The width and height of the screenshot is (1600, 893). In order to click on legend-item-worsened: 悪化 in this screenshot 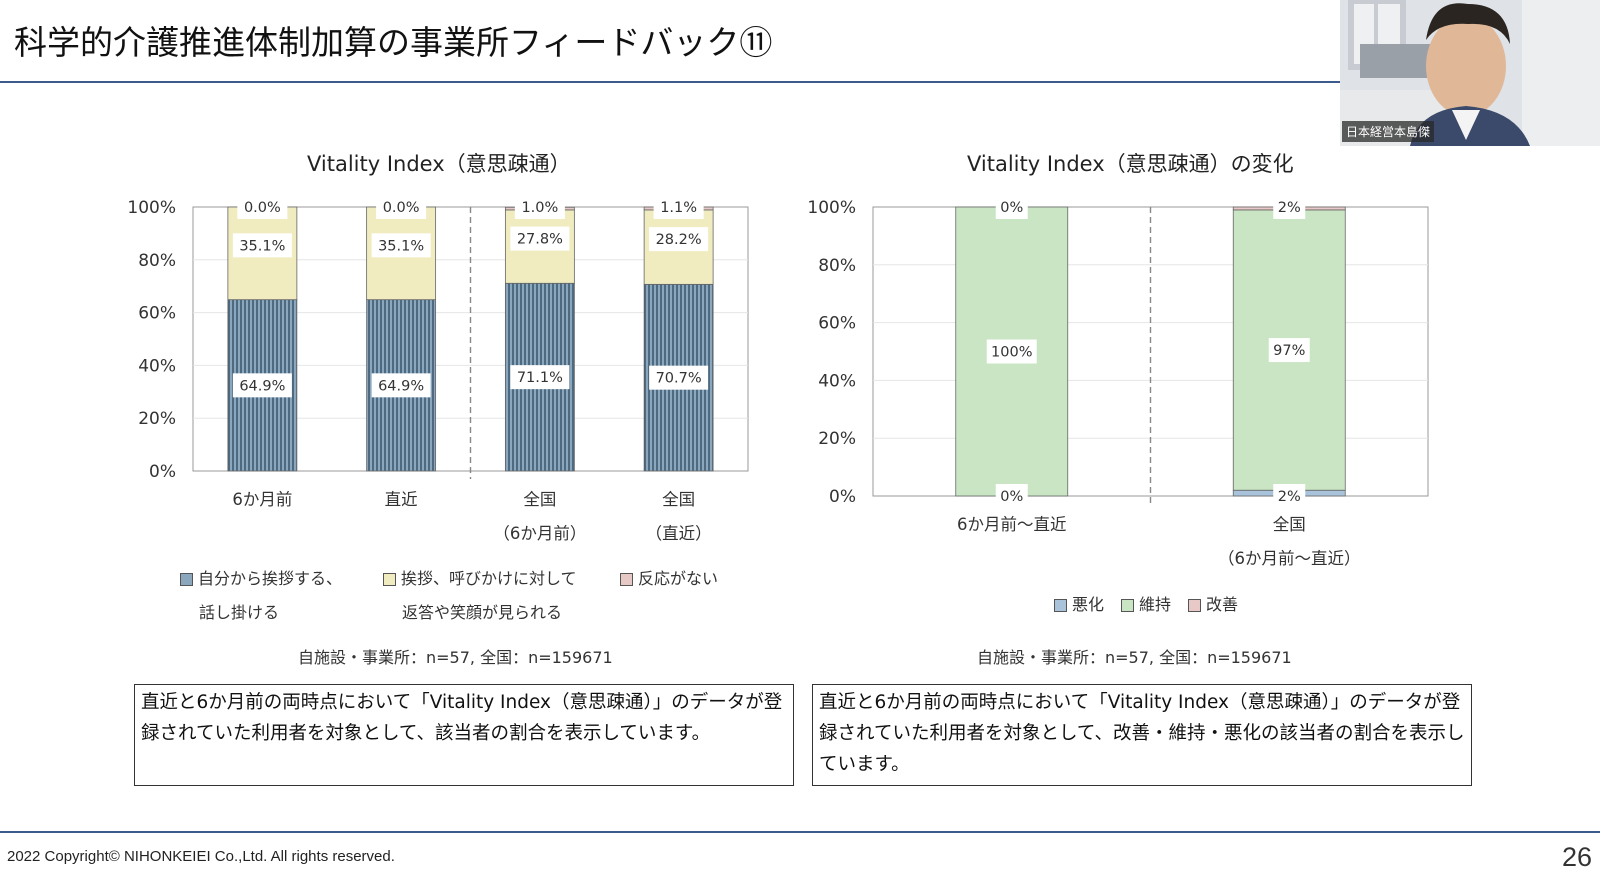, I will do `click(1079, 603)`.